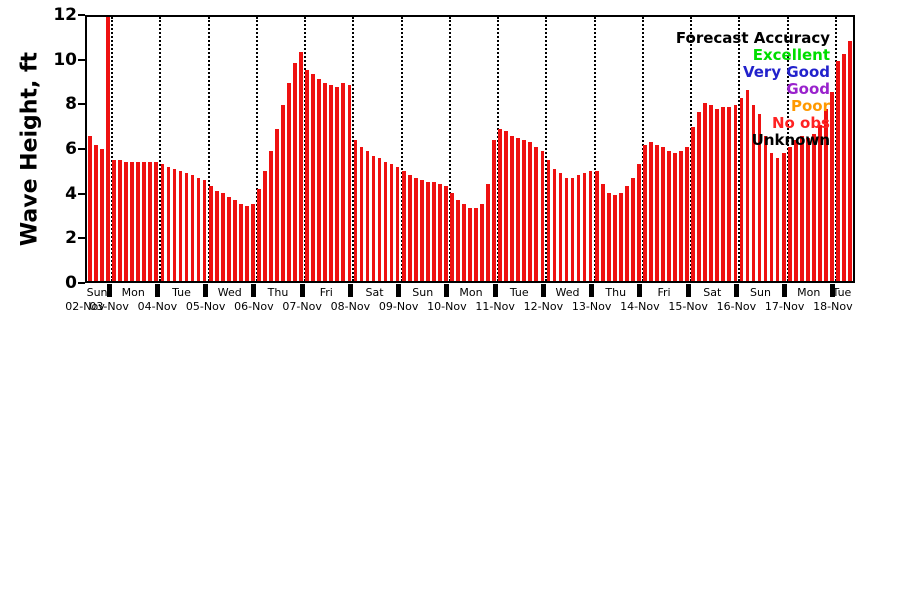 The width and height of the screenshot is (900, 600). I want to click on x-tick-date: 08-Nov, so click(350, 306).